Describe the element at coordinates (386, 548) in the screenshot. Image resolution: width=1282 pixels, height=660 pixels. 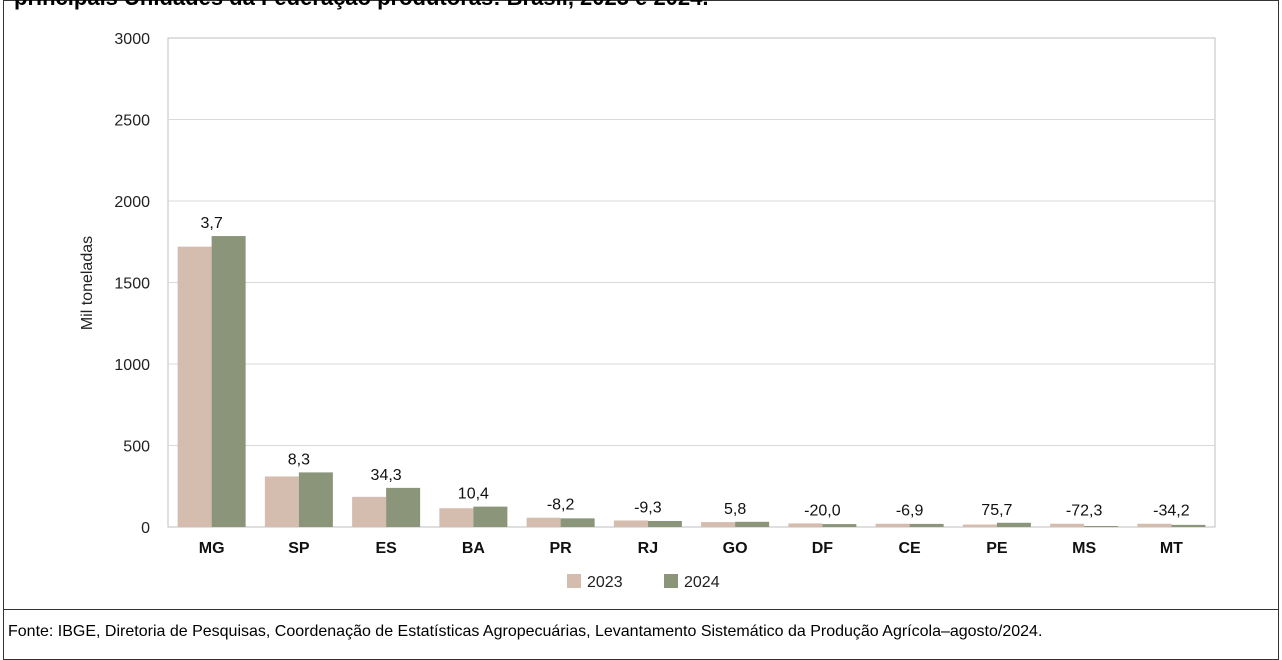
I see `x-tick-label-ES: ES` at that location.